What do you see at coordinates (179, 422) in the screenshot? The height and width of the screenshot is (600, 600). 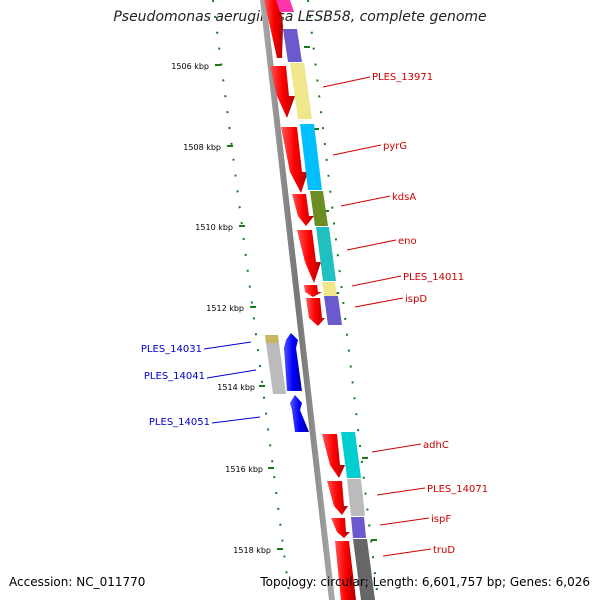 I see `gene-label: PLES_14051` at bounding box center [179, 422].